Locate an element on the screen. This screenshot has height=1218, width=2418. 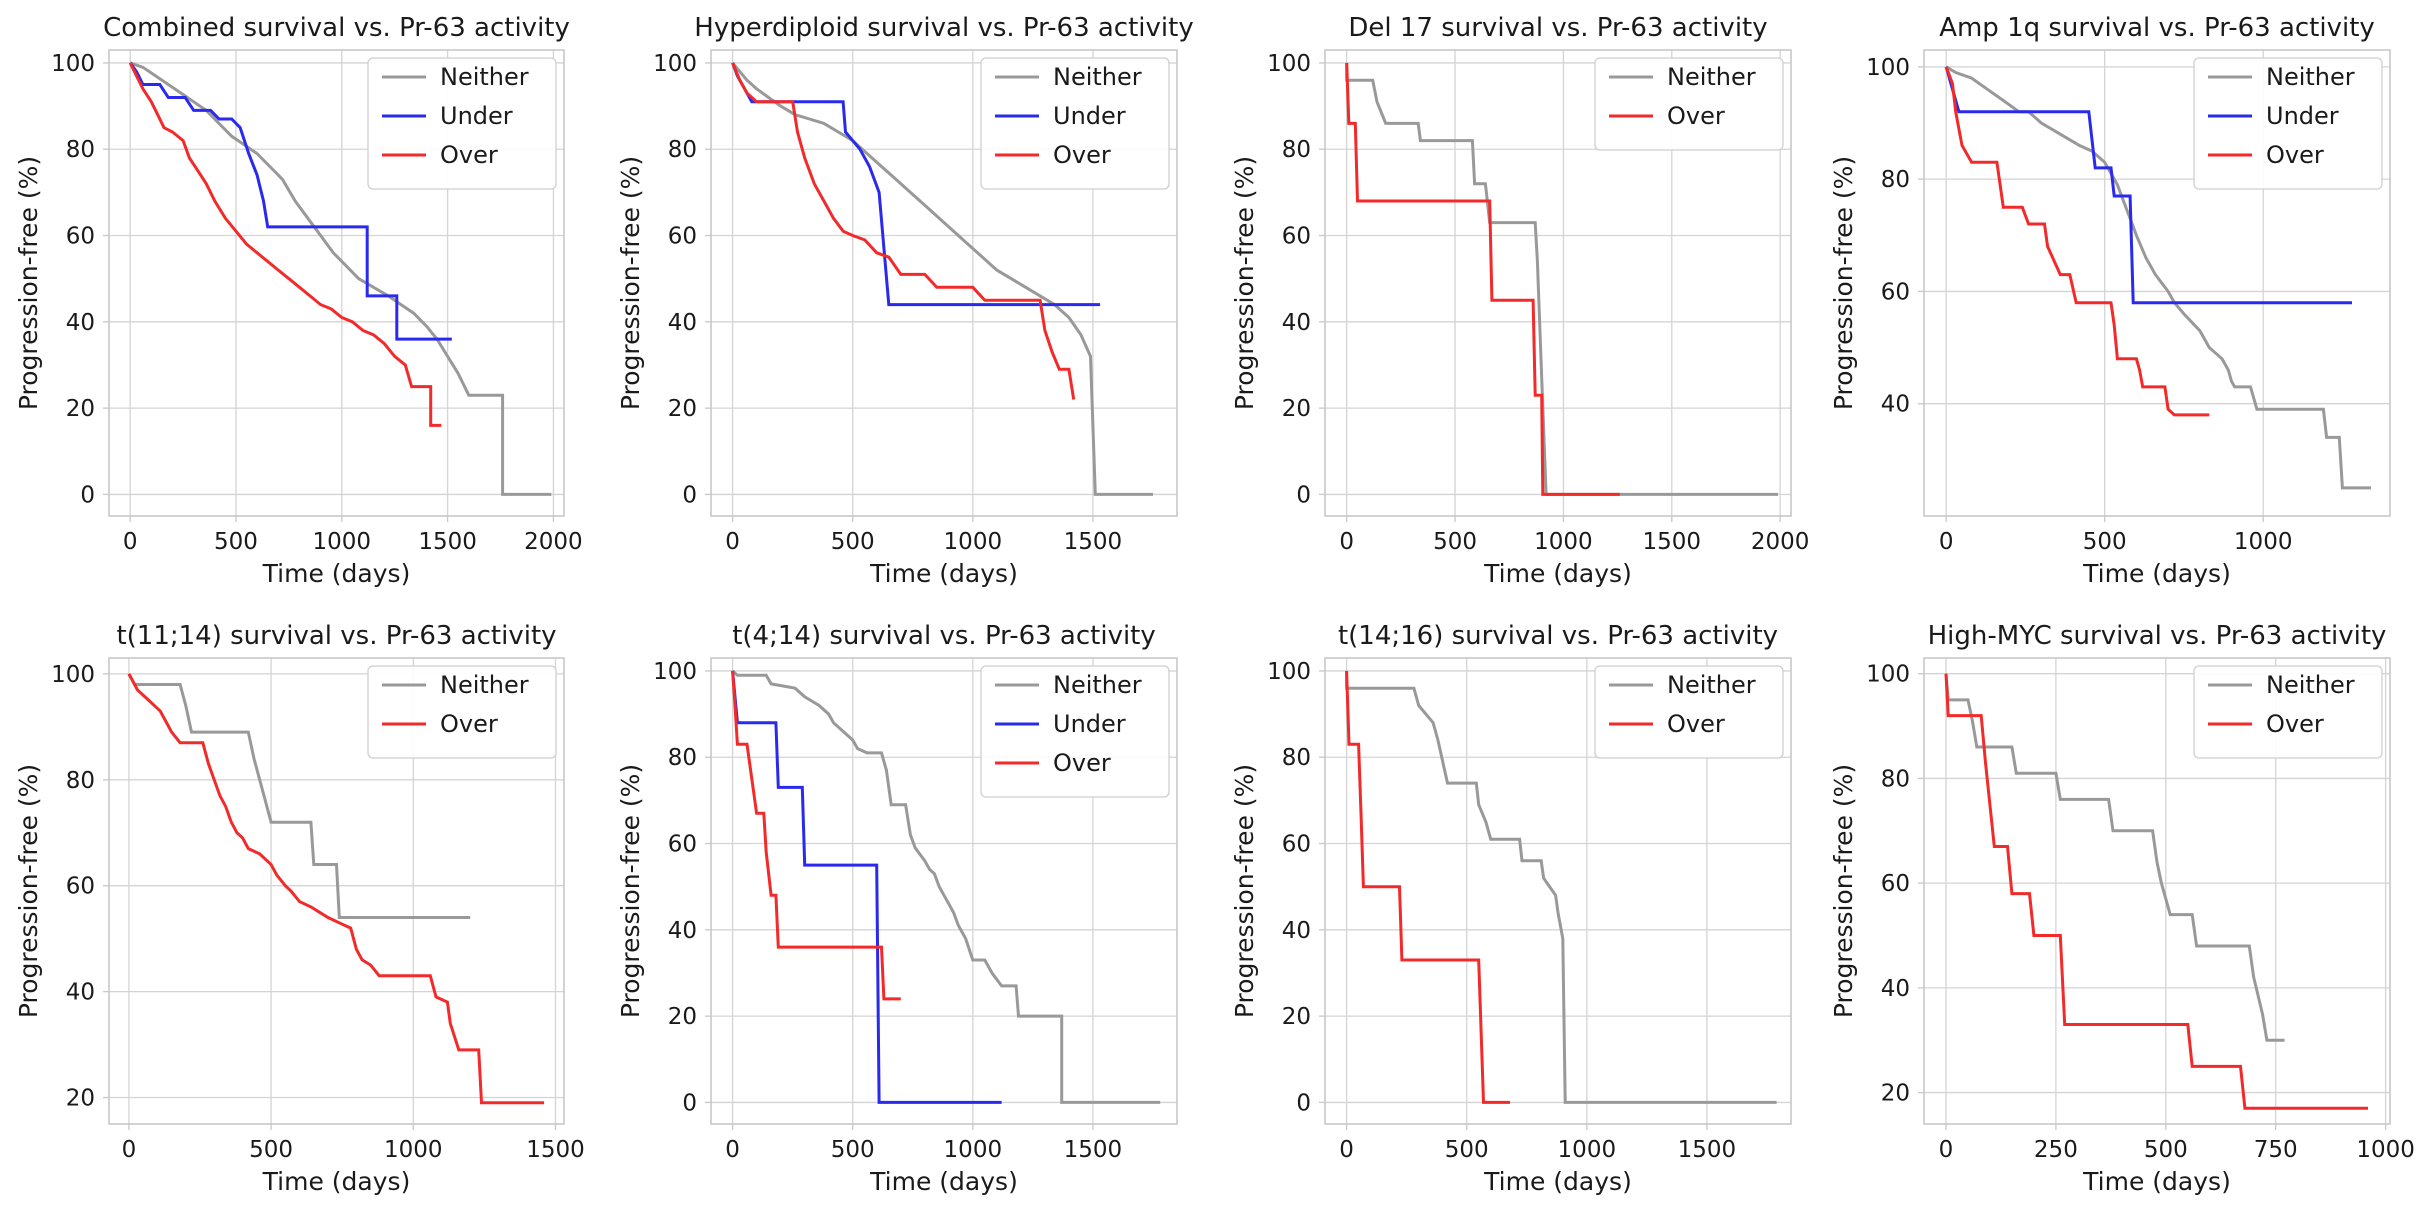
x-tick-label: 250 is located at coordinates (2056, 1150).